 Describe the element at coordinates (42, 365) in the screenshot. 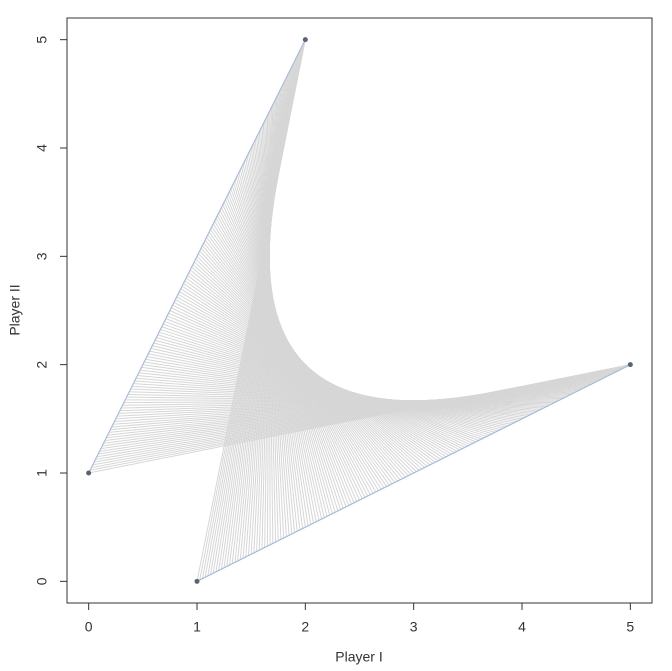

I see `y-tick-label: 2` at that location.